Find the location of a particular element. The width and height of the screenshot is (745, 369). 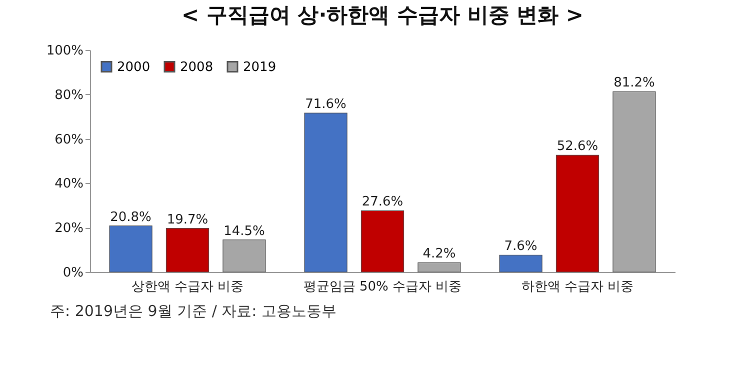

x-tick-label: 상한액 수급자 비중 is located at coordinates (187, 287).